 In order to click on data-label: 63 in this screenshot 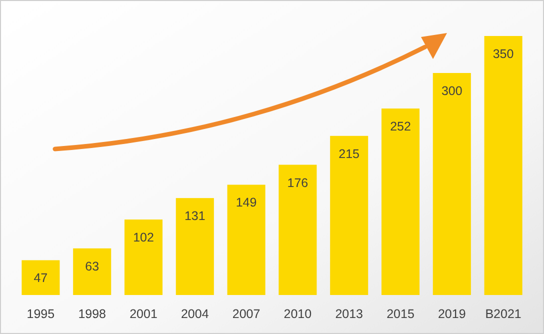, I will do `click(92, 266)`.